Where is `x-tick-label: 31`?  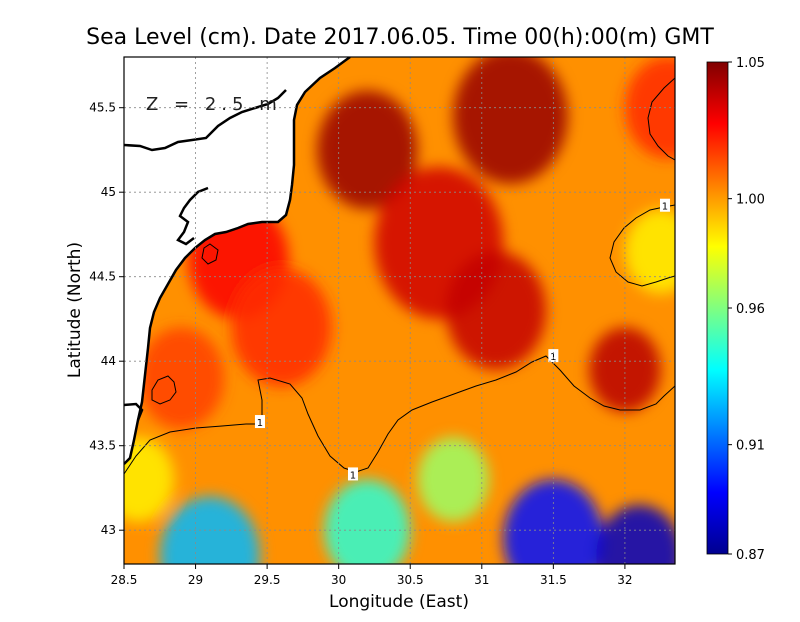 x-tick-label: 31 is located at coordinates (481, 580).